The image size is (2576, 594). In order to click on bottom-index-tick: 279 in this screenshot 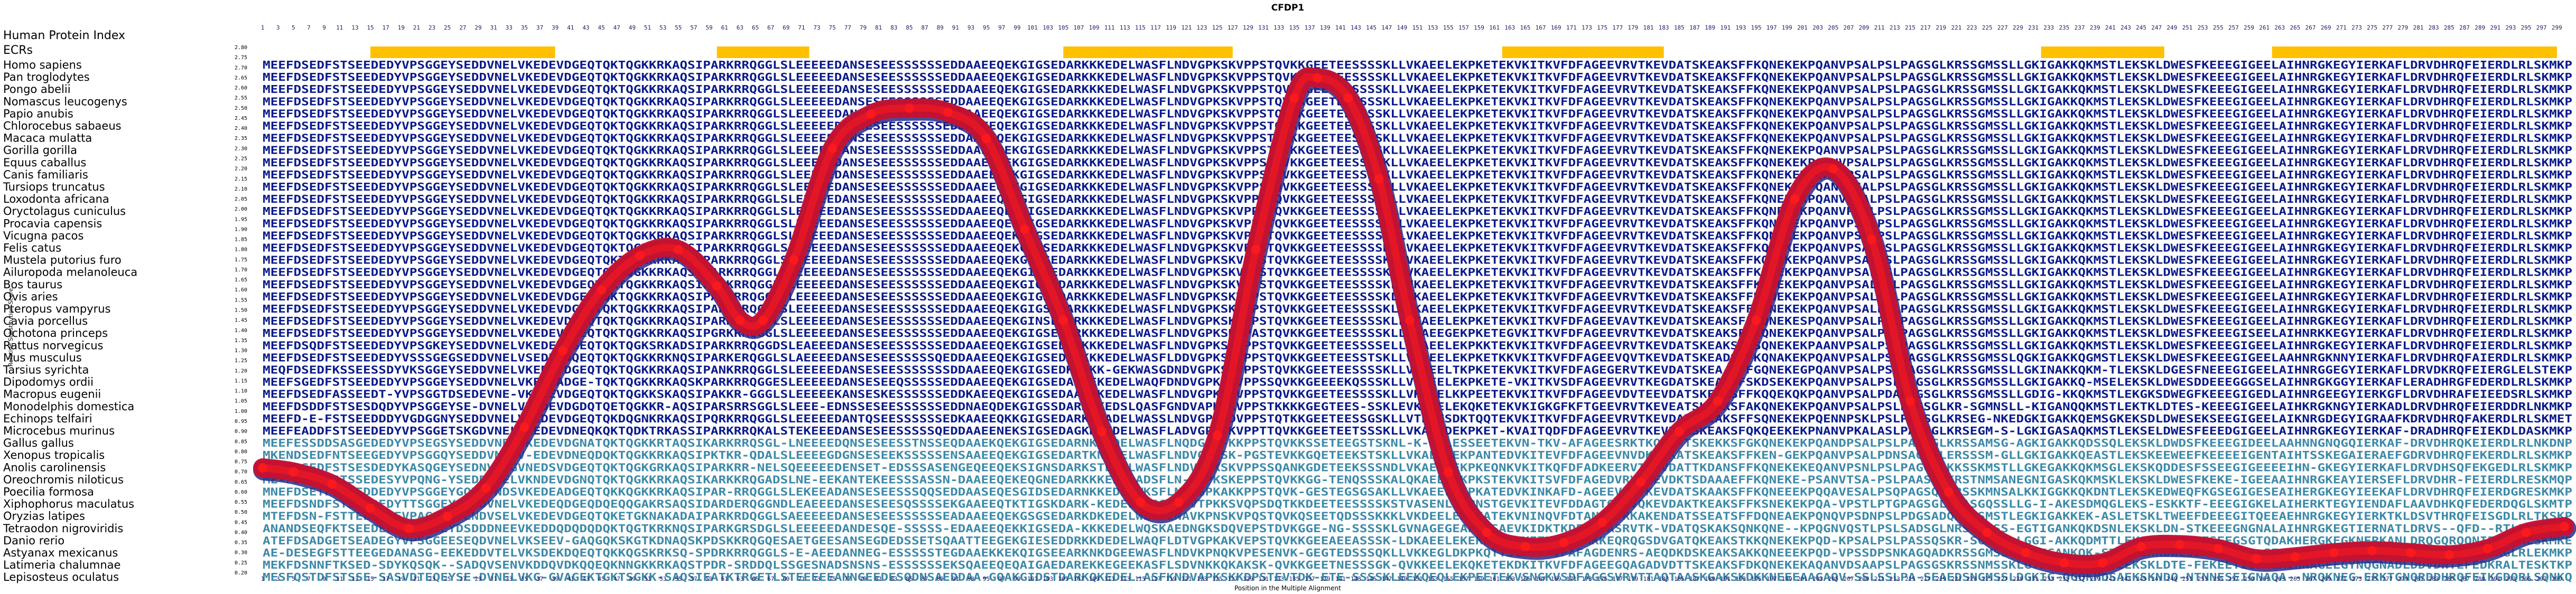, I will do `click(2403, 579)`.